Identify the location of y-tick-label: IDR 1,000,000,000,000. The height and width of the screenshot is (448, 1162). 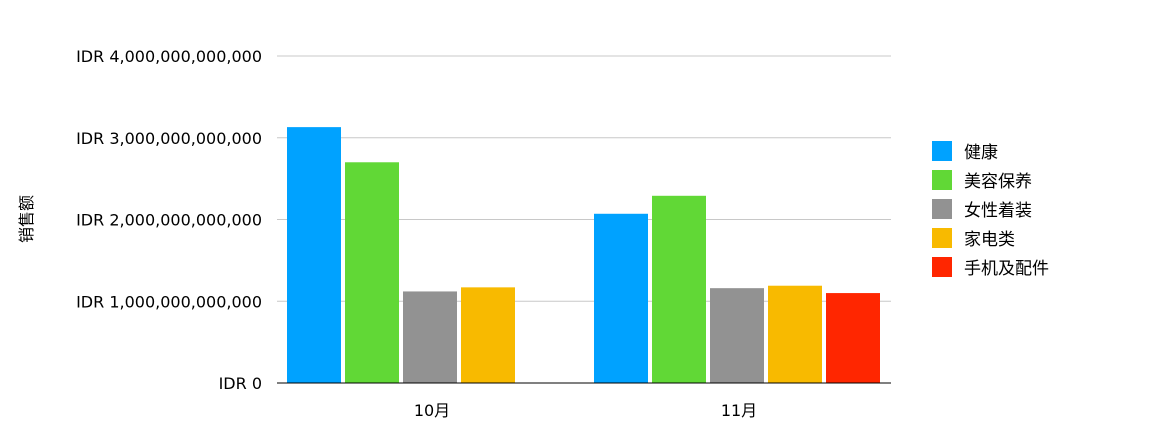
(169, 301).